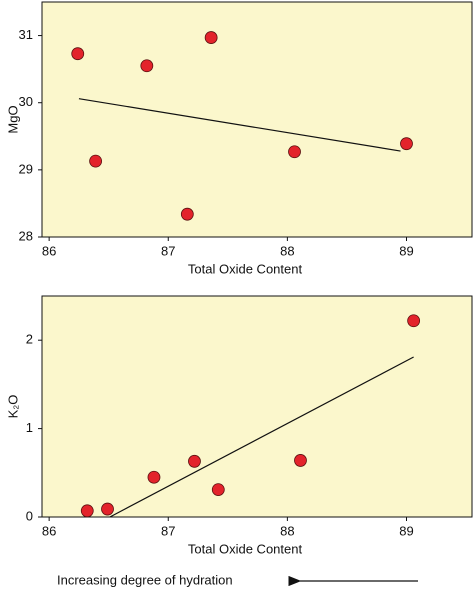 This screenshot has width=474, height=594. I want to click on trendline, so click(239, 125).